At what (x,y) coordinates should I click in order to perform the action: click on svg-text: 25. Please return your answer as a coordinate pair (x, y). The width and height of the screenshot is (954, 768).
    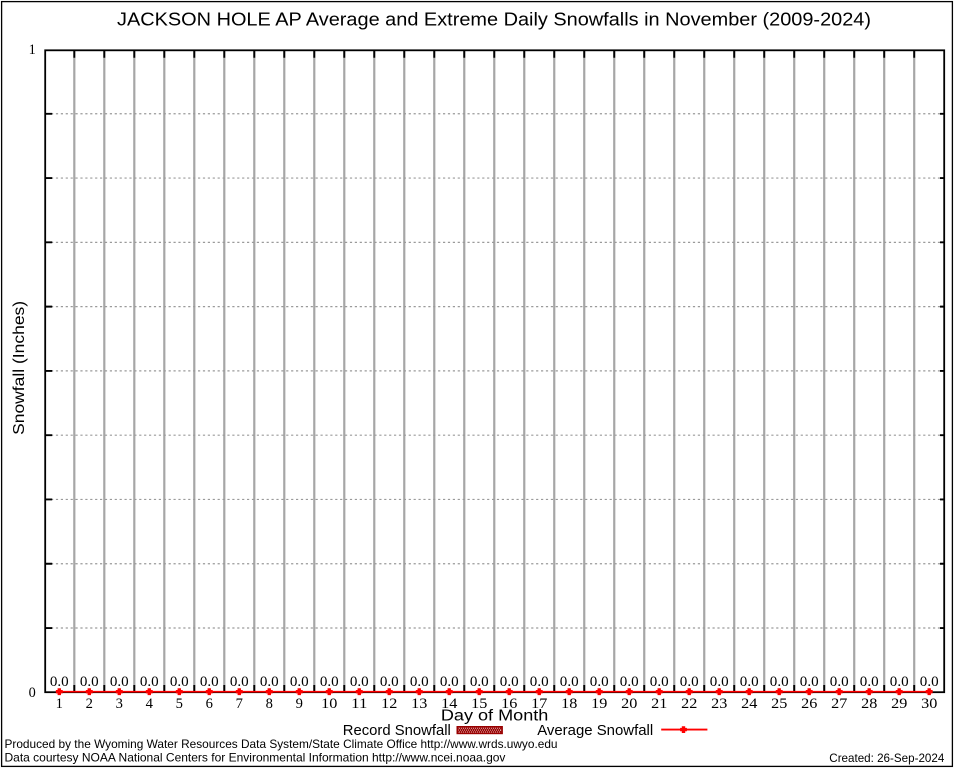
    Looking at the image, I should click on (779, 704).